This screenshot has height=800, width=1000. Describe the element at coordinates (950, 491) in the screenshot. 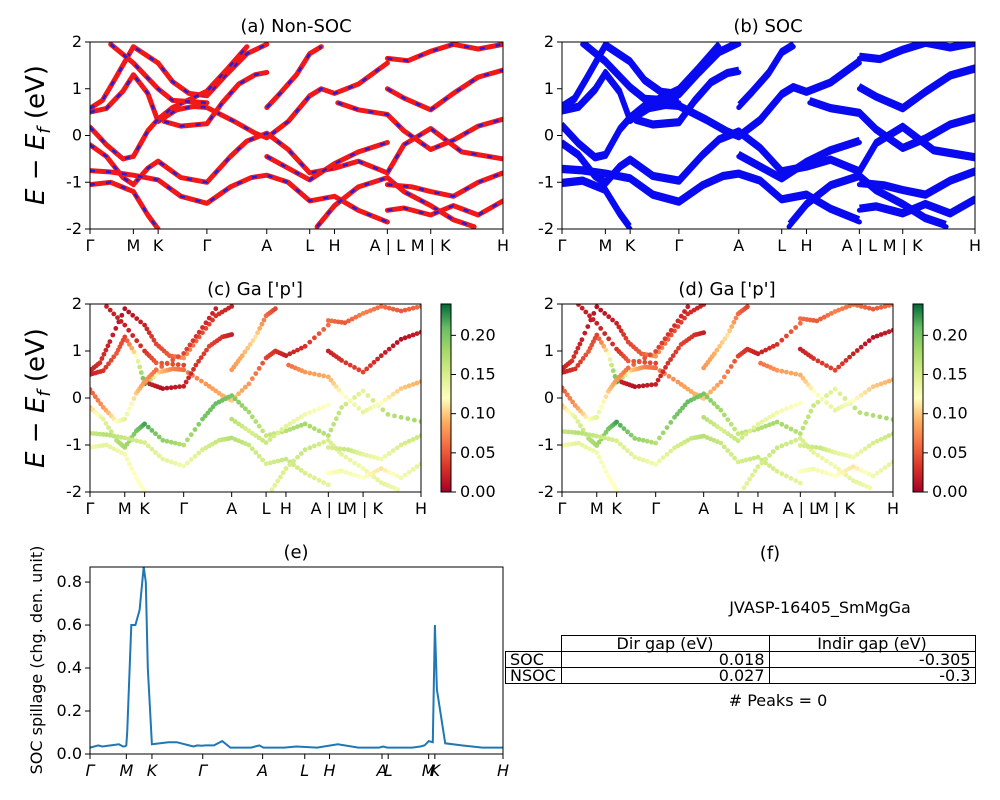

I see `panel-d-colorbar-tick-label: 0.00` at that location.